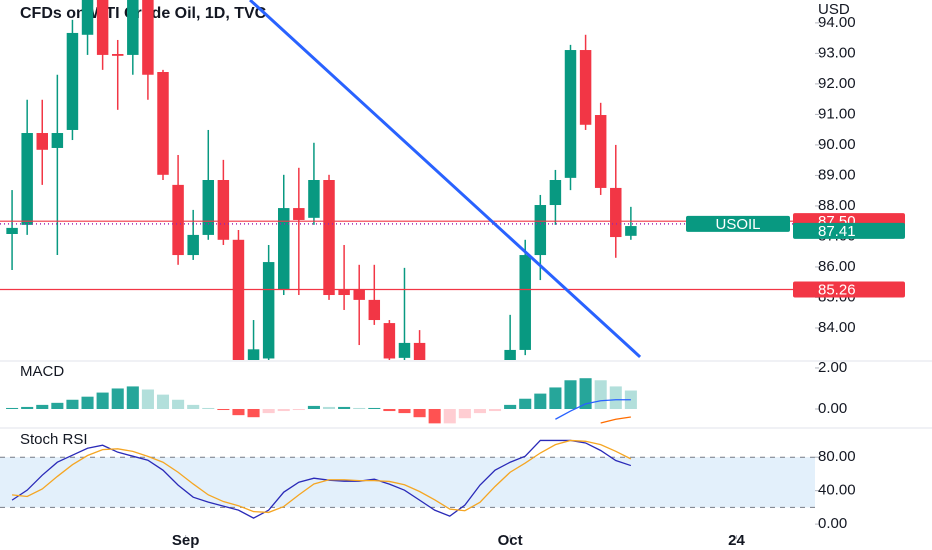 This screenshot has width=932, height=550. What do you see at coordinates (837, 289) in the screenshot?
I see `level-label: 85.26` at bounding box center [837, 289].